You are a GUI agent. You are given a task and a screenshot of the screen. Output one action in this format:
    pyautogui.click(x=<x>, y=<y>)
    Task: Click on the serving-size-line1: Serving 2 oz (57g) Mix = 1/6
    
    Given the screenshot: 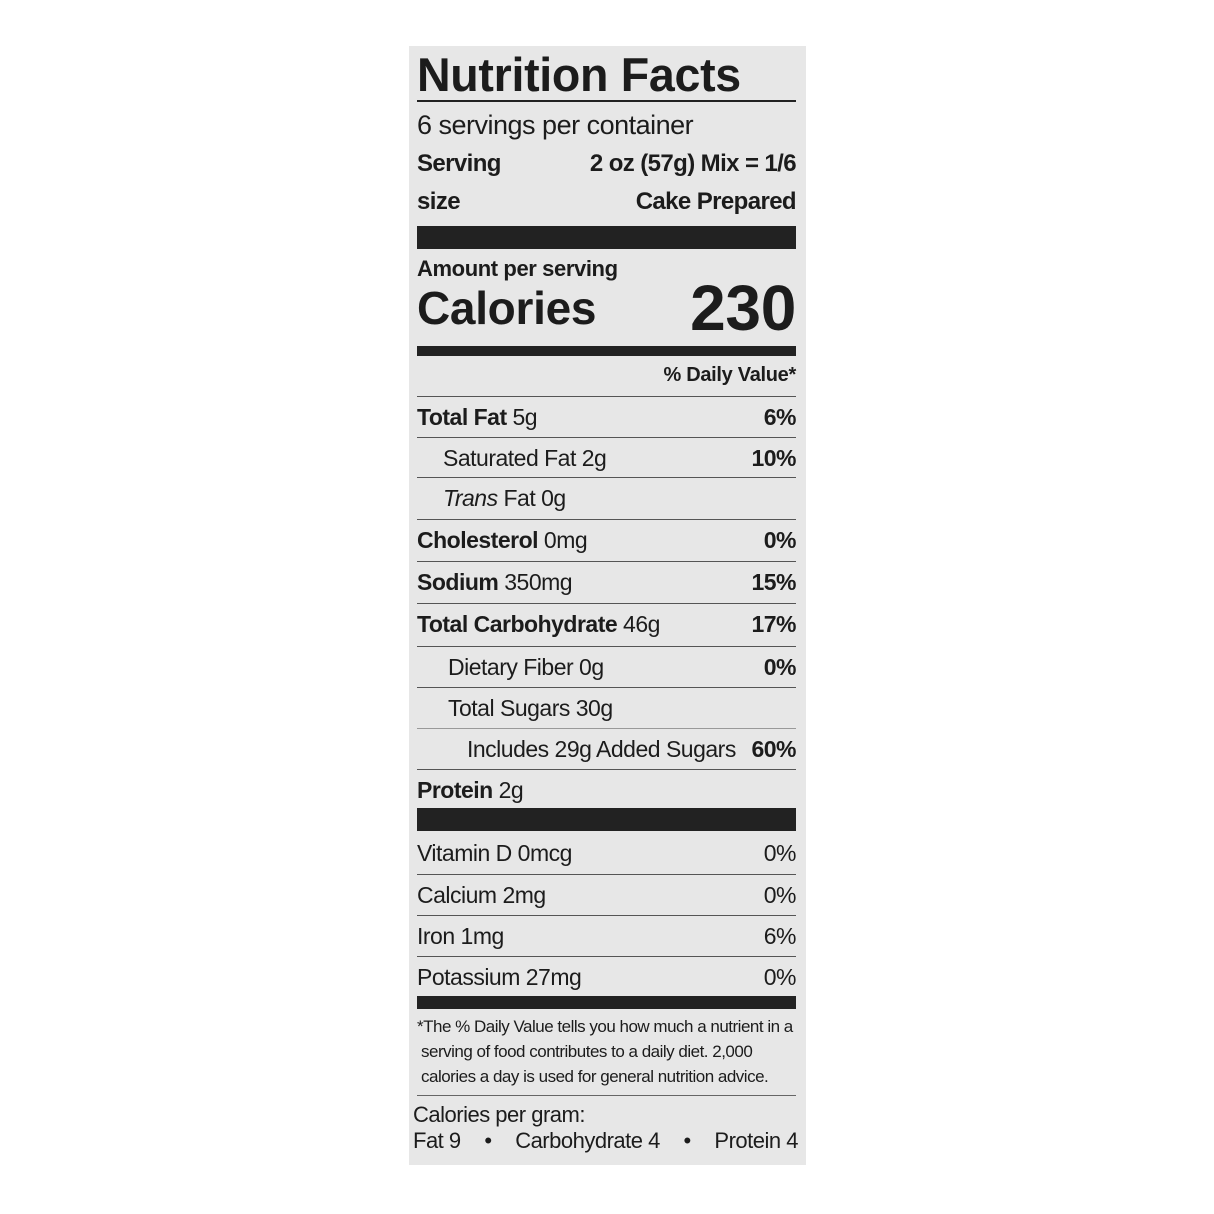 What is the action you would take?
    pyautogui.click(x=607, y=164)
    